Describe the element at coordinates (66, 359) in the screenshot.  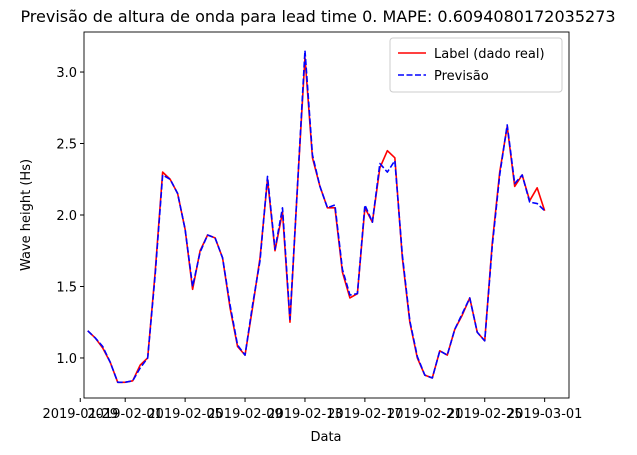
I see `y-tick-label: 1.0` at that location.